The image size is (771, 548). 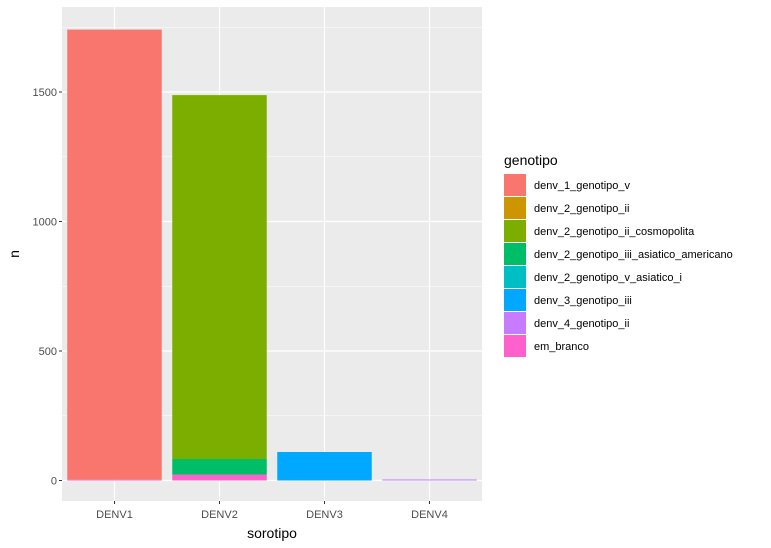 I want to click on bar-segment-denv4-denv-4-genotipo-ii, so click(x=429, y=480).